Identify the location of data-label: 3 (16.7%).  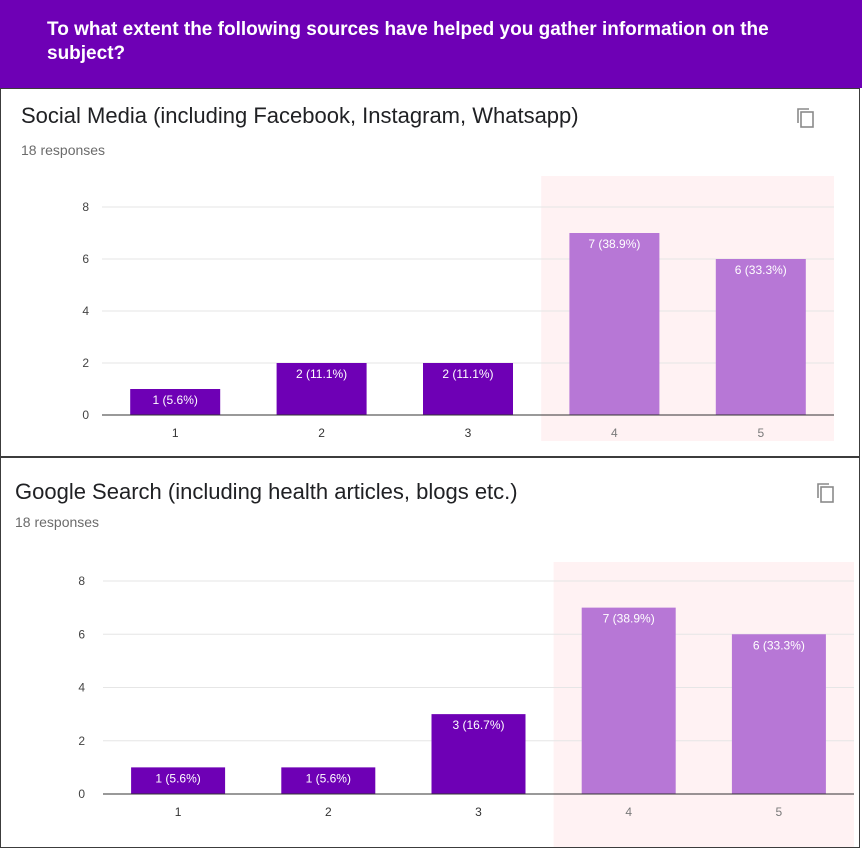
(478, 725).